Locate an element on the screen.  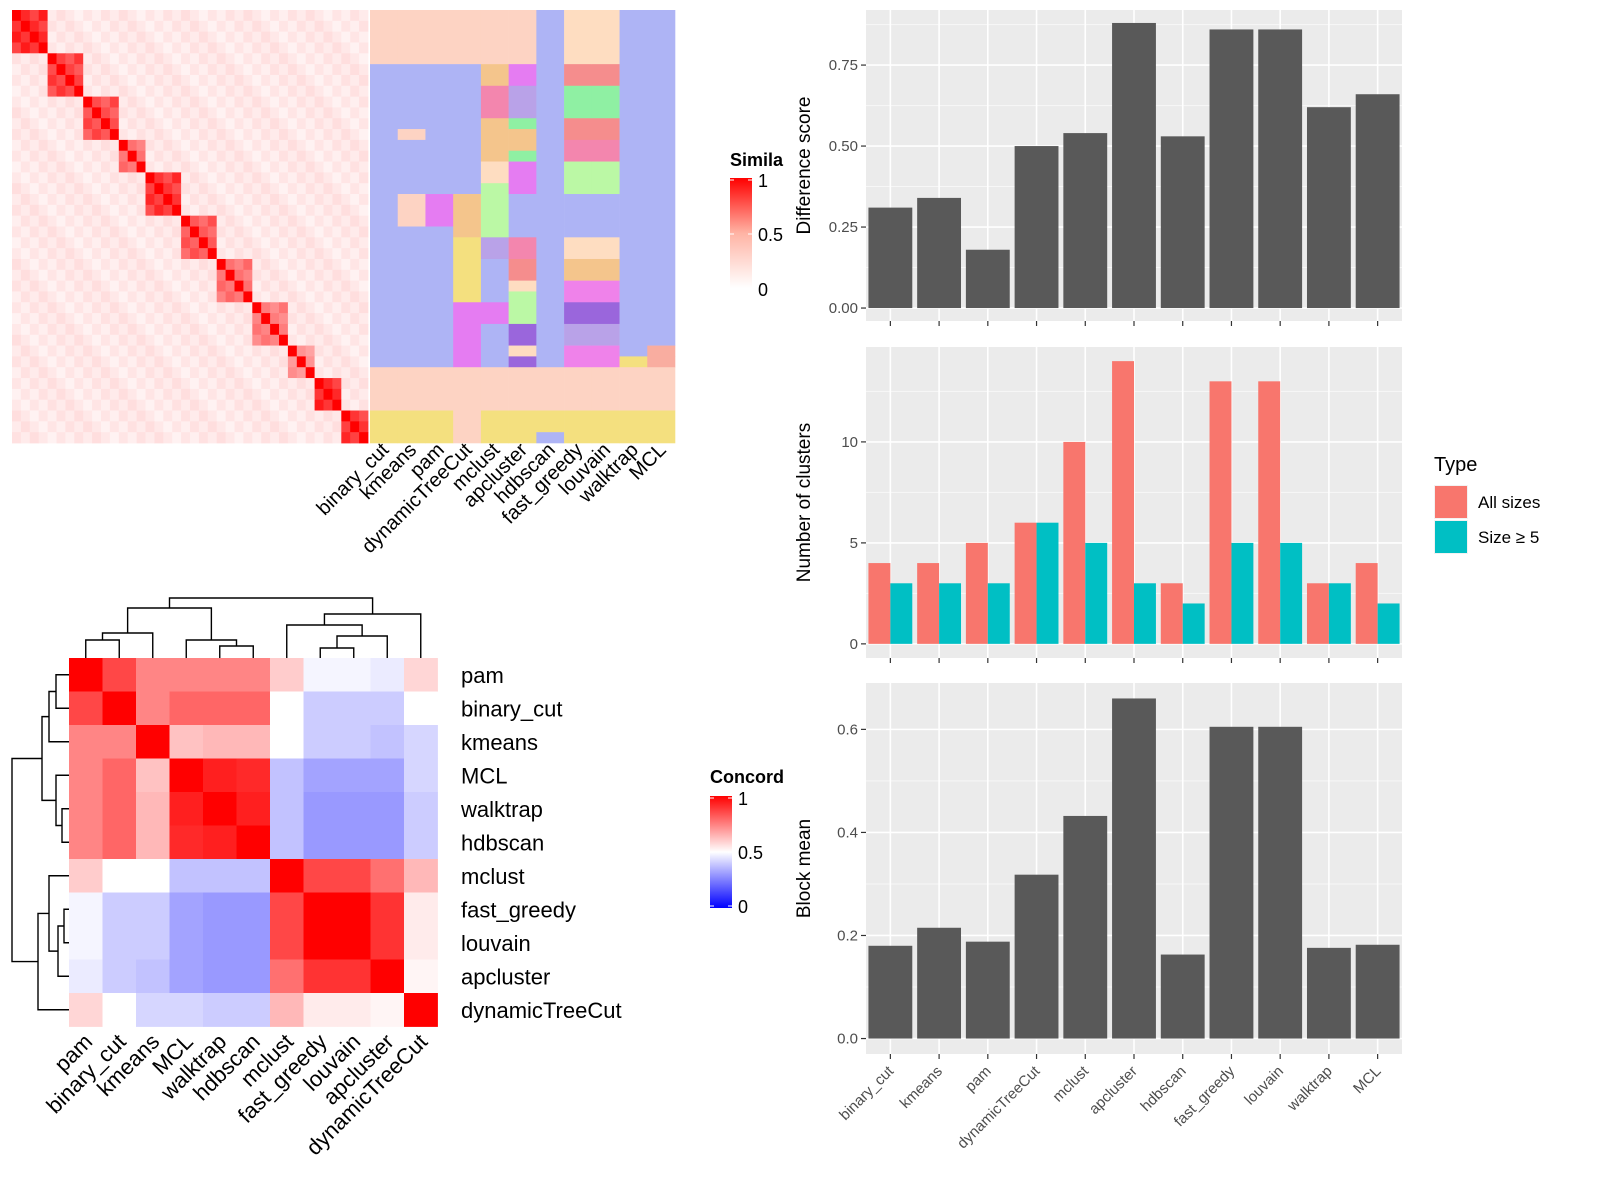
y-tick-label: 5 is located at coordinates (854, 543).